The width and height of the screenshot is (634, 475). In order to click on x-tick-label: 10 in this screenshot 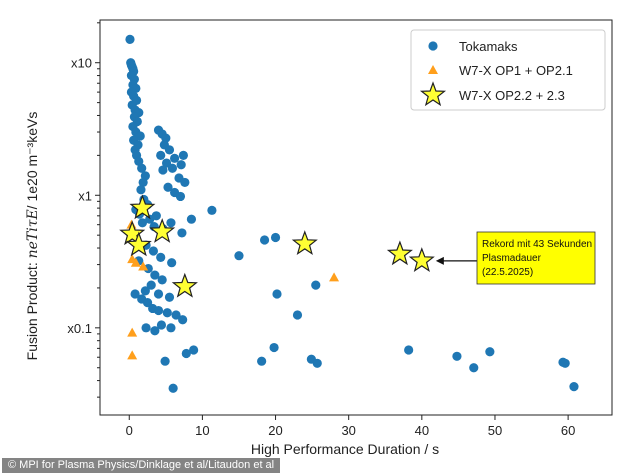, I will do `click(202, 430)`.